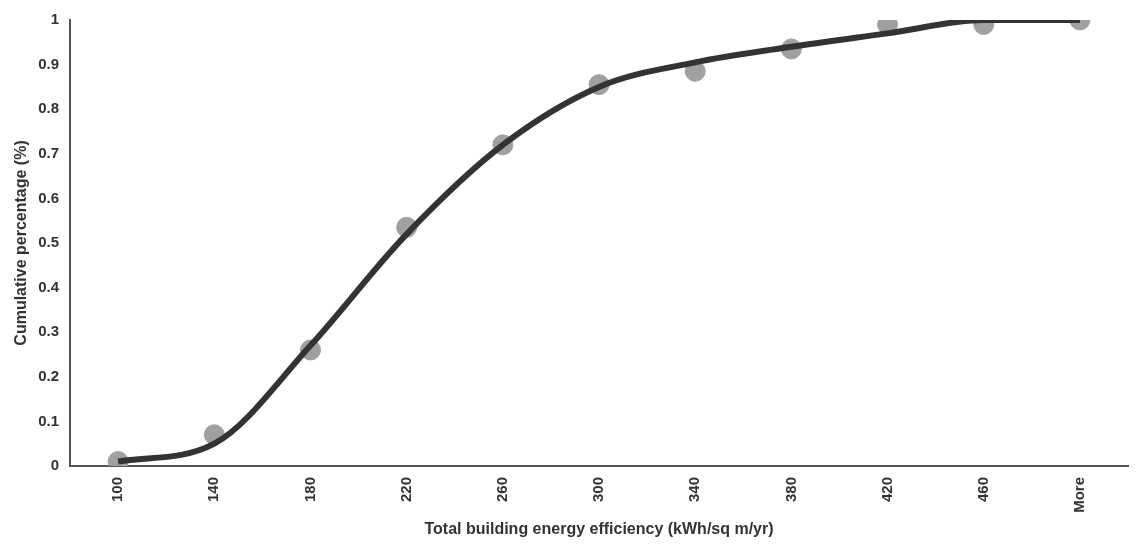 The height and width of the screenshot is (548, 1147). What do you see at coordinates (55, 465) in the screenshot?
I see `y-tick-label: 0` at bounding box center [55, 465].